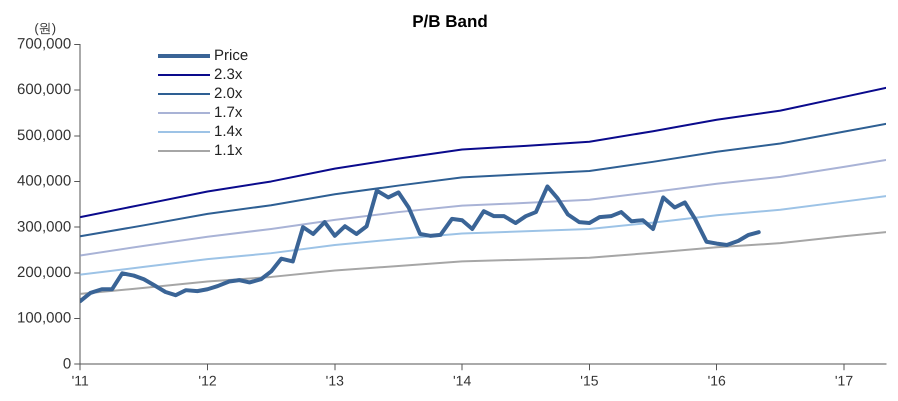 The height and width of the screenshot is (401, 898). What do you see at coordinates (844, 380) in the screenshot?
I see `x-tick-label: '17` at bounding box center [844, 380].